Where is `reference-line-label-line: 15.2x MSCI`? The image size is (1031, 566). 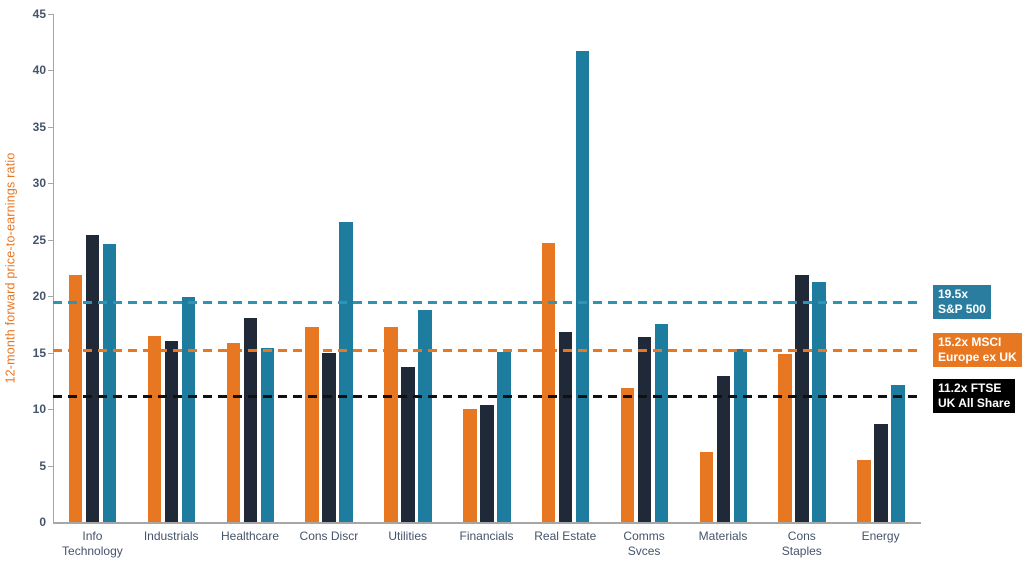
reference-line-label-line: 15.2x MSCI is located at coordinates (970, 342).